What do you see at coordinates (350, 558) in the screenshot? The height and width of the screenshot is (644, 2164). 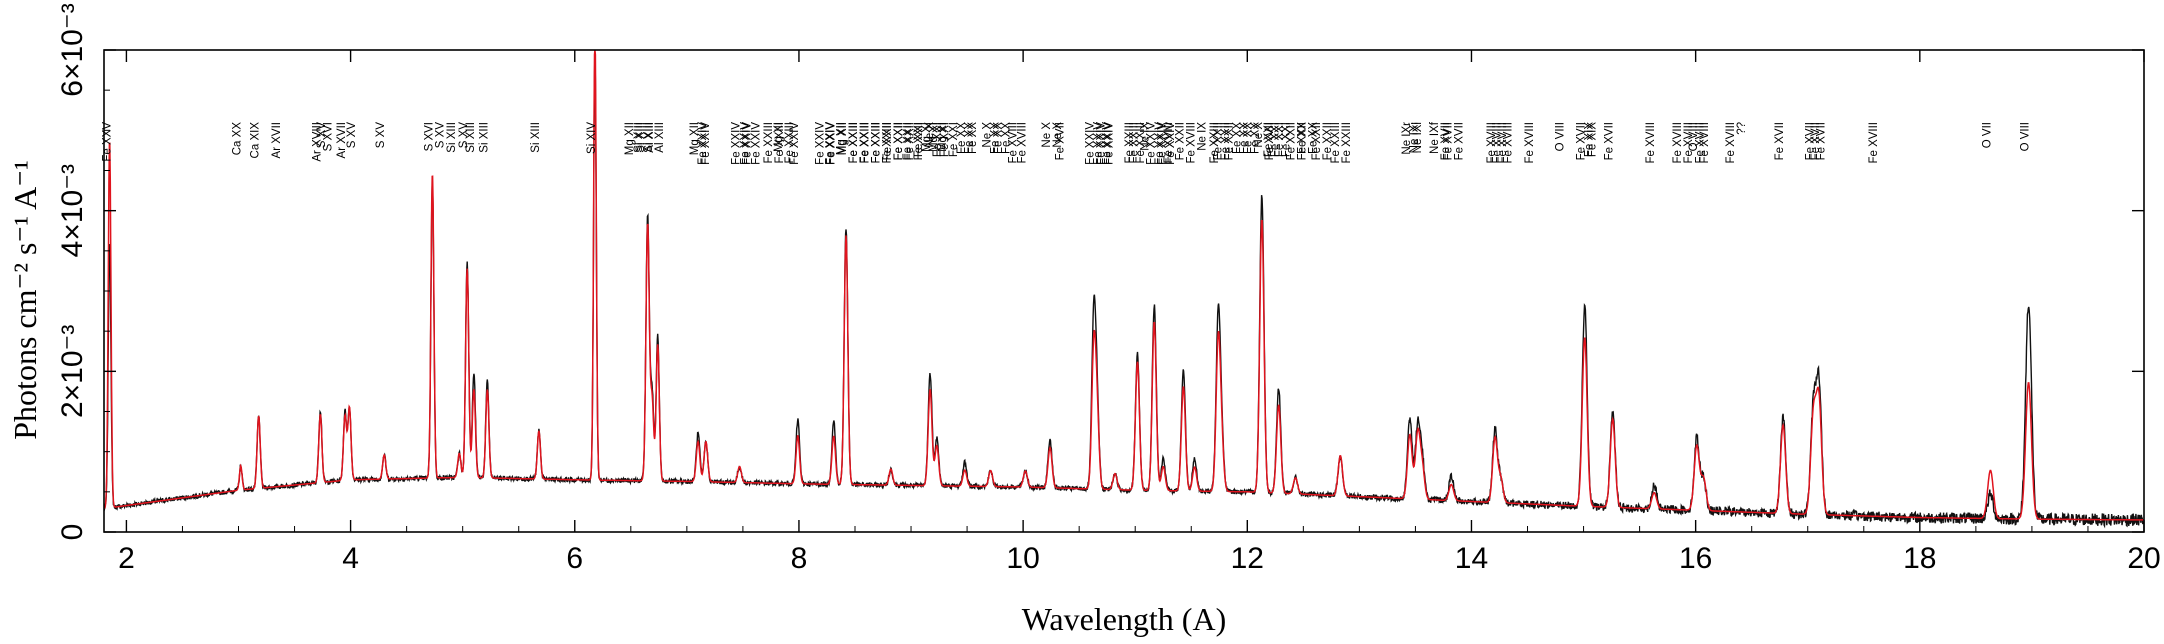 I see `x-tick-label: 4` at bounding box center [350, 558].